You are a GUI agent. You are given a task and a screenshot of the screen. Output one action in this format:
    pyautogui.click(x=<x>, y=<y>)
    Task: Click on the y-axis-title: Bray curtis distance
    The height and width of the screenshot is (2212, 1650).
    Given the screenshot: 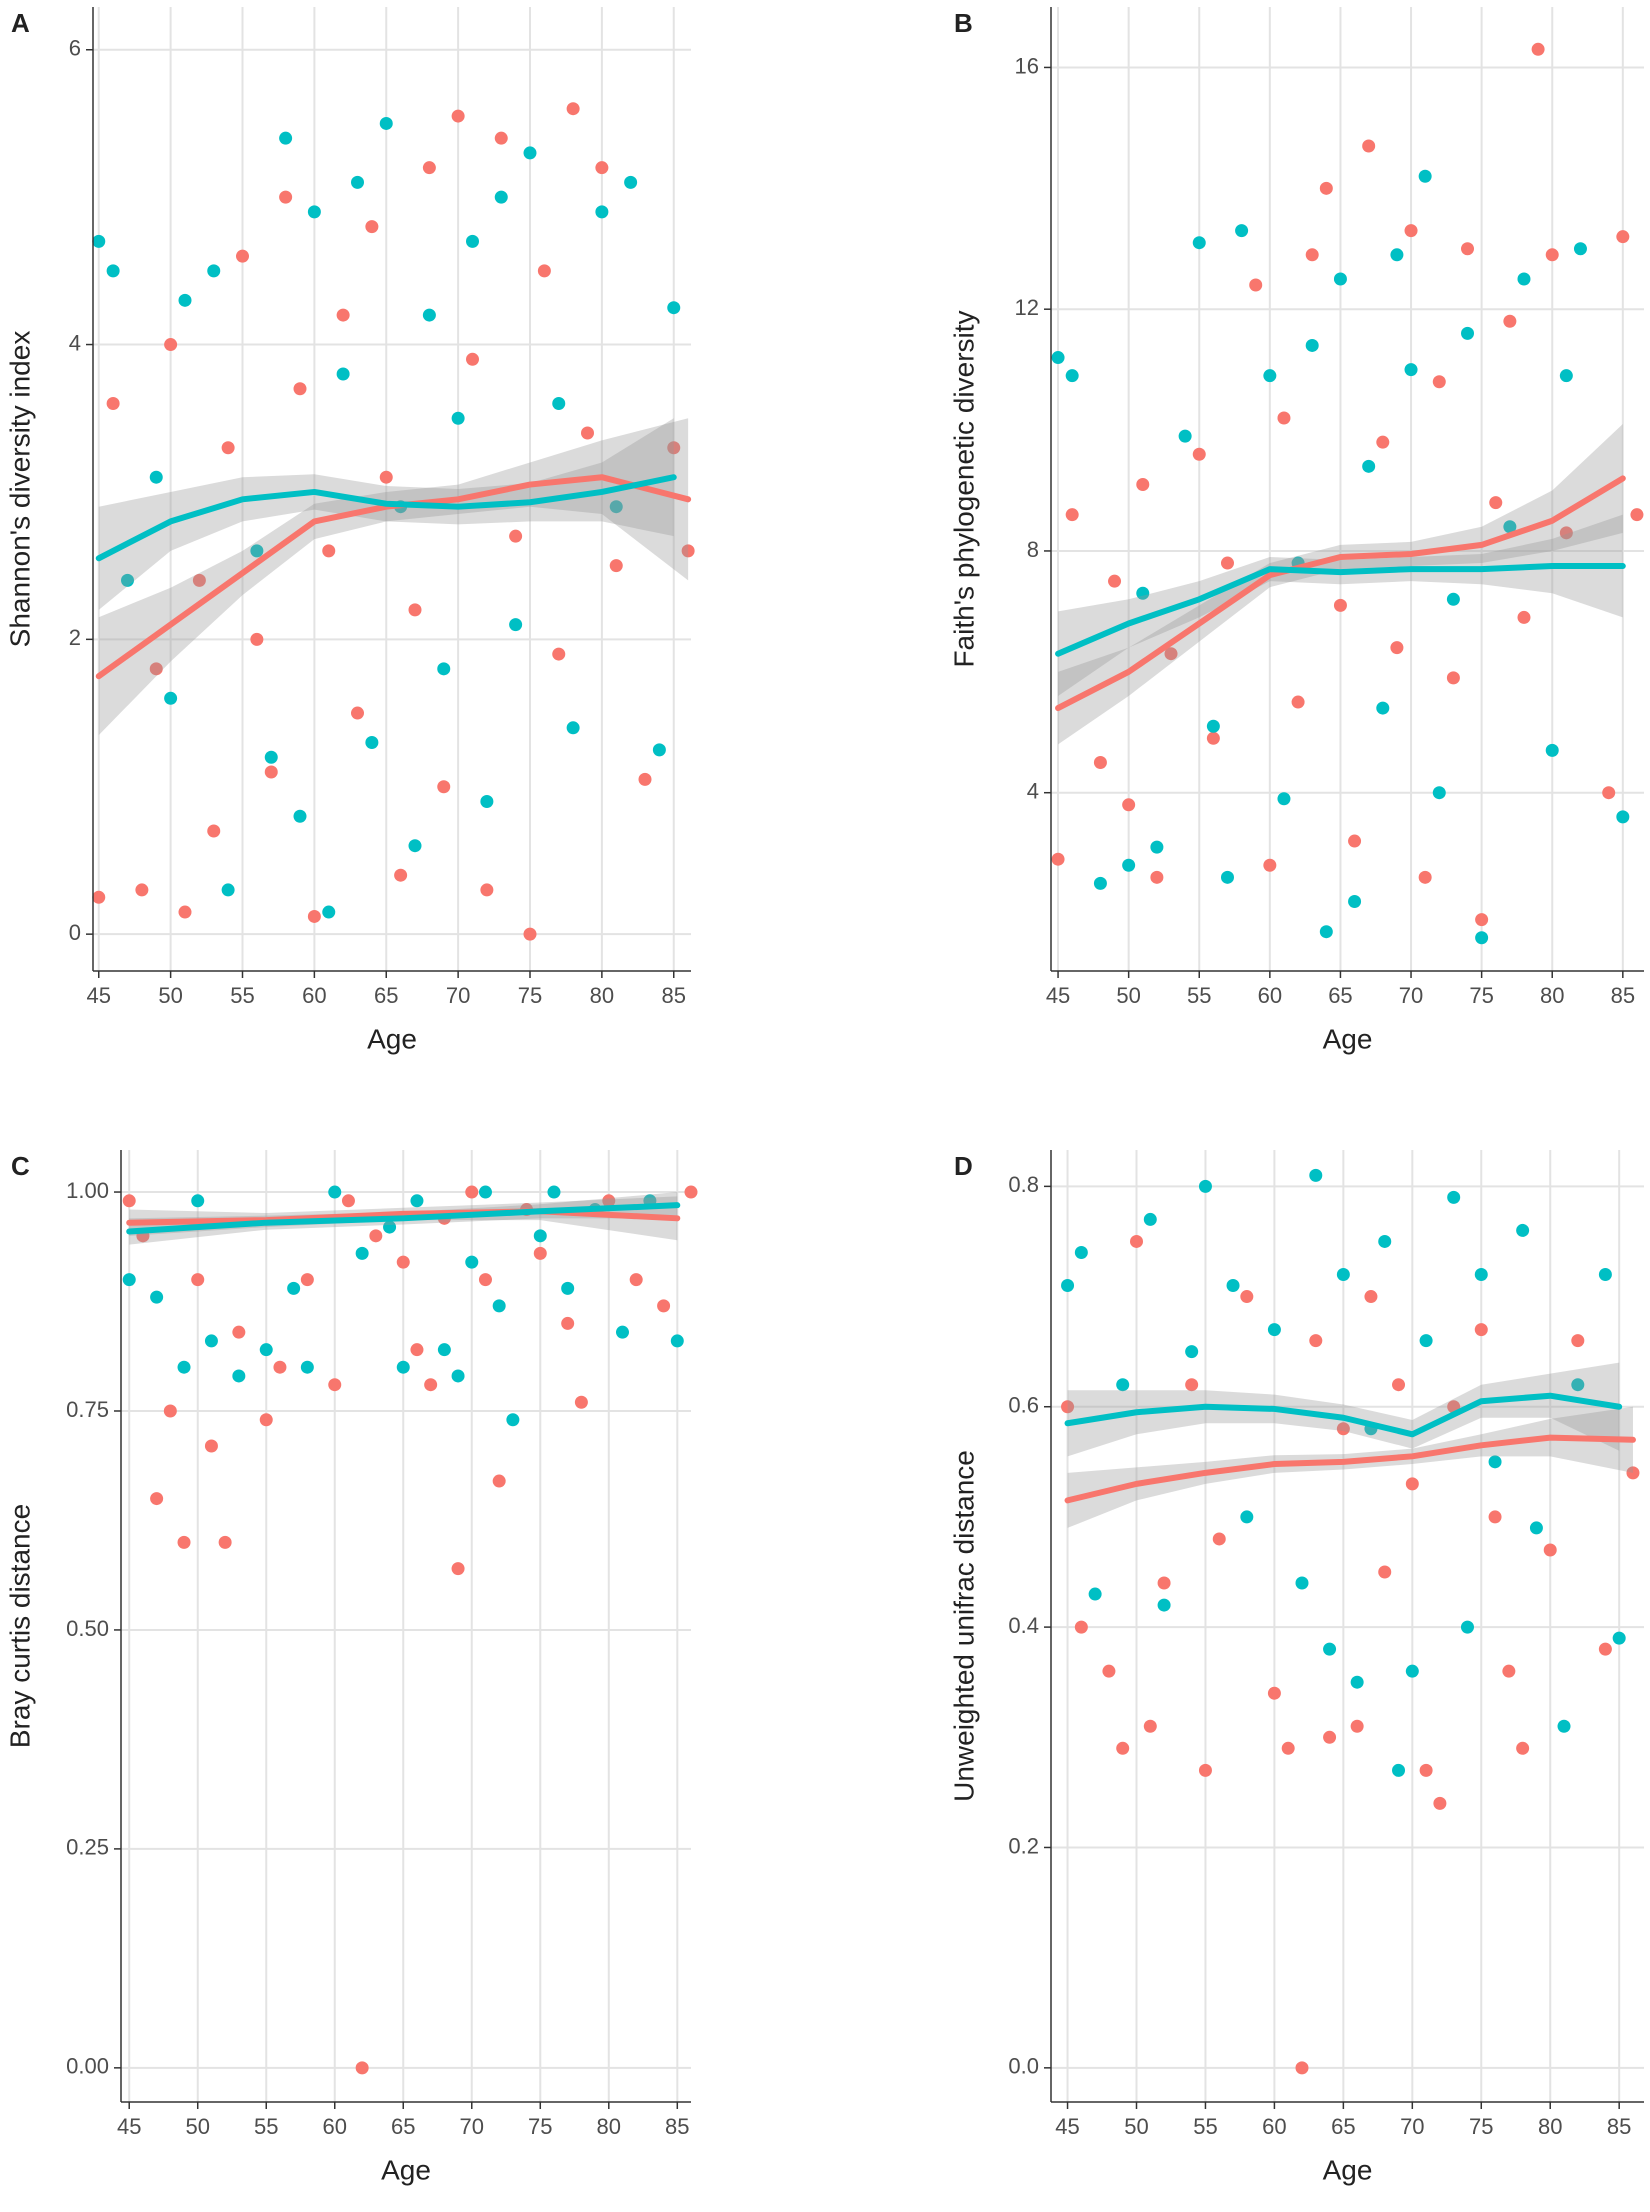 What is the action you would take?
    pyautogui.click(x=19, y=1626)
    